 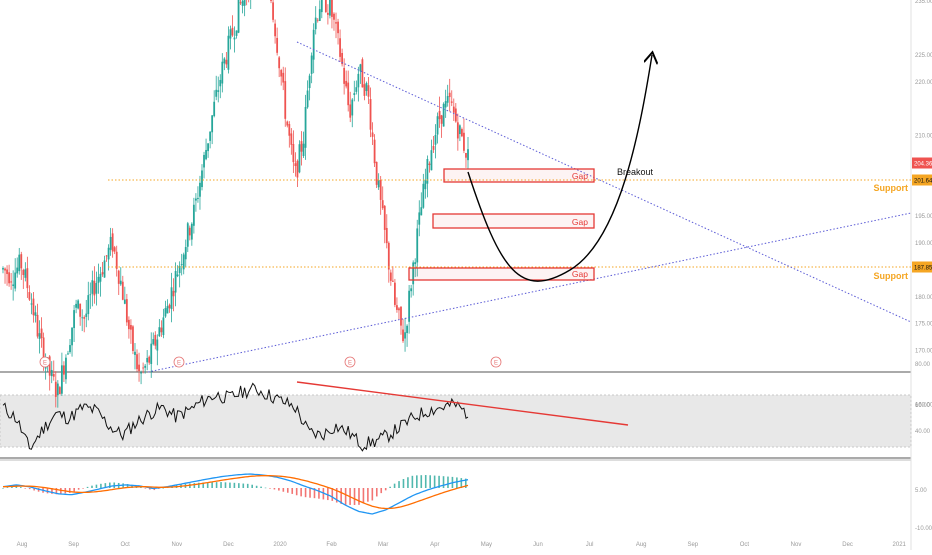 I want to click on support-label: Support, so click(x=891, y=276).